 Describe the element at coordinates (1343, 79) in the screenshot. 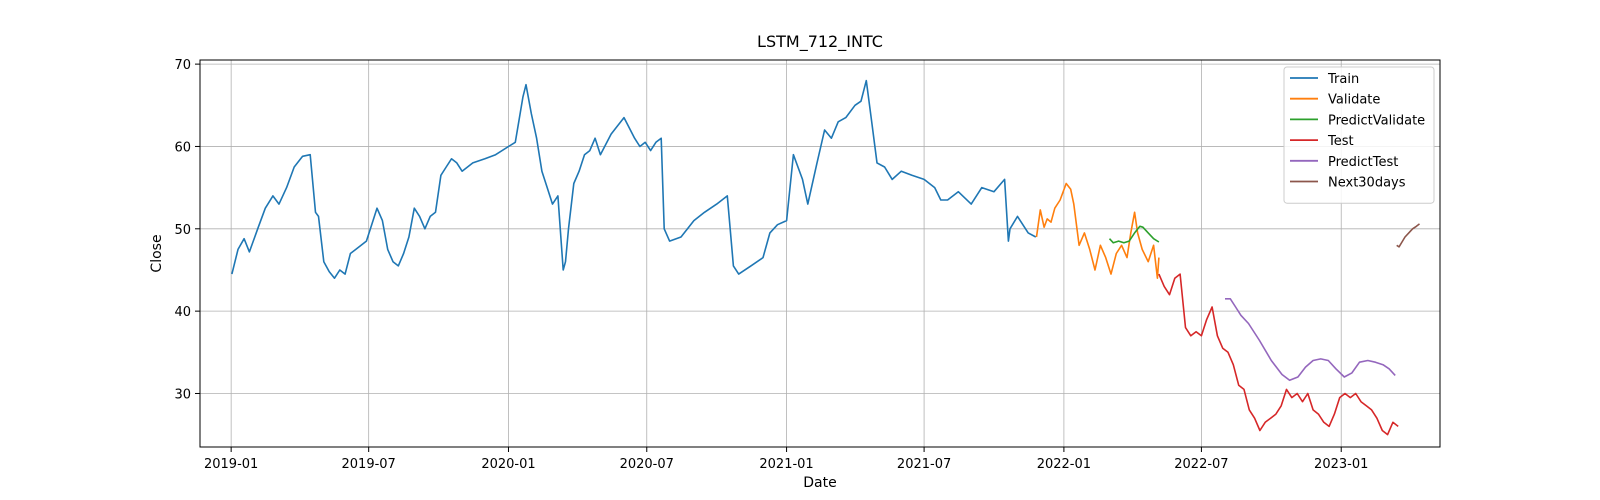

I see `legend-label: Train` at that location.